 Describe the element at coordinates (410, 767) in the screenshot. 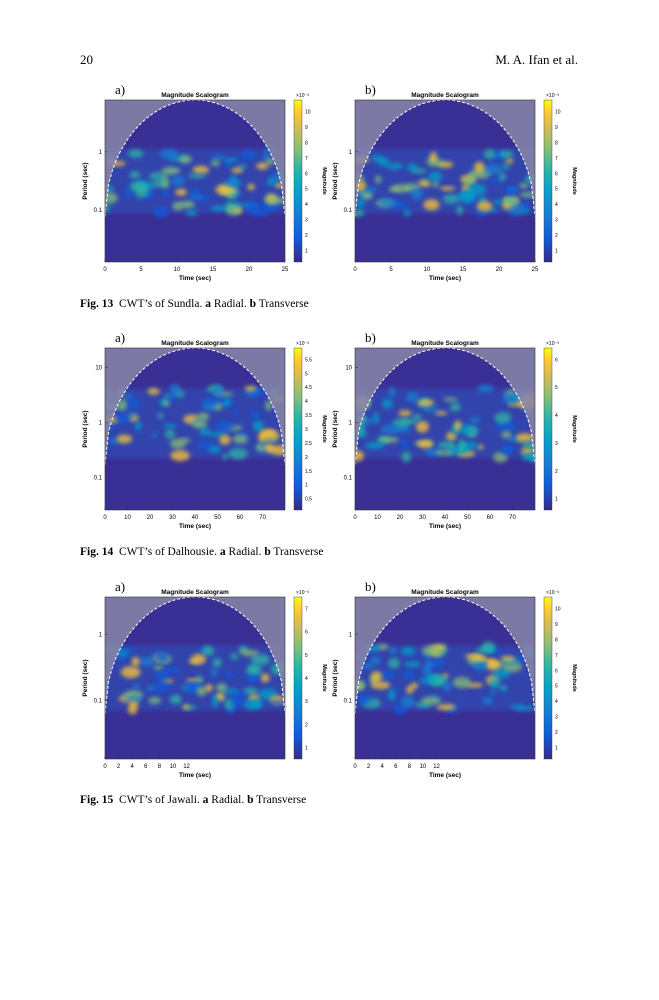

I see `x-tick-label: 8` at that location.